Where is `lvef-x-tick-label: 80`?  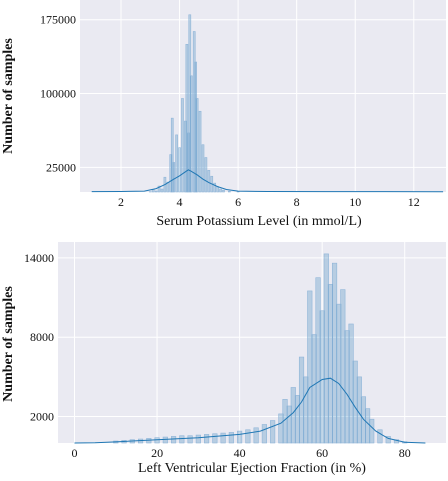 lvef-x-tick-label: 80 is located at coordinates (405, 453).